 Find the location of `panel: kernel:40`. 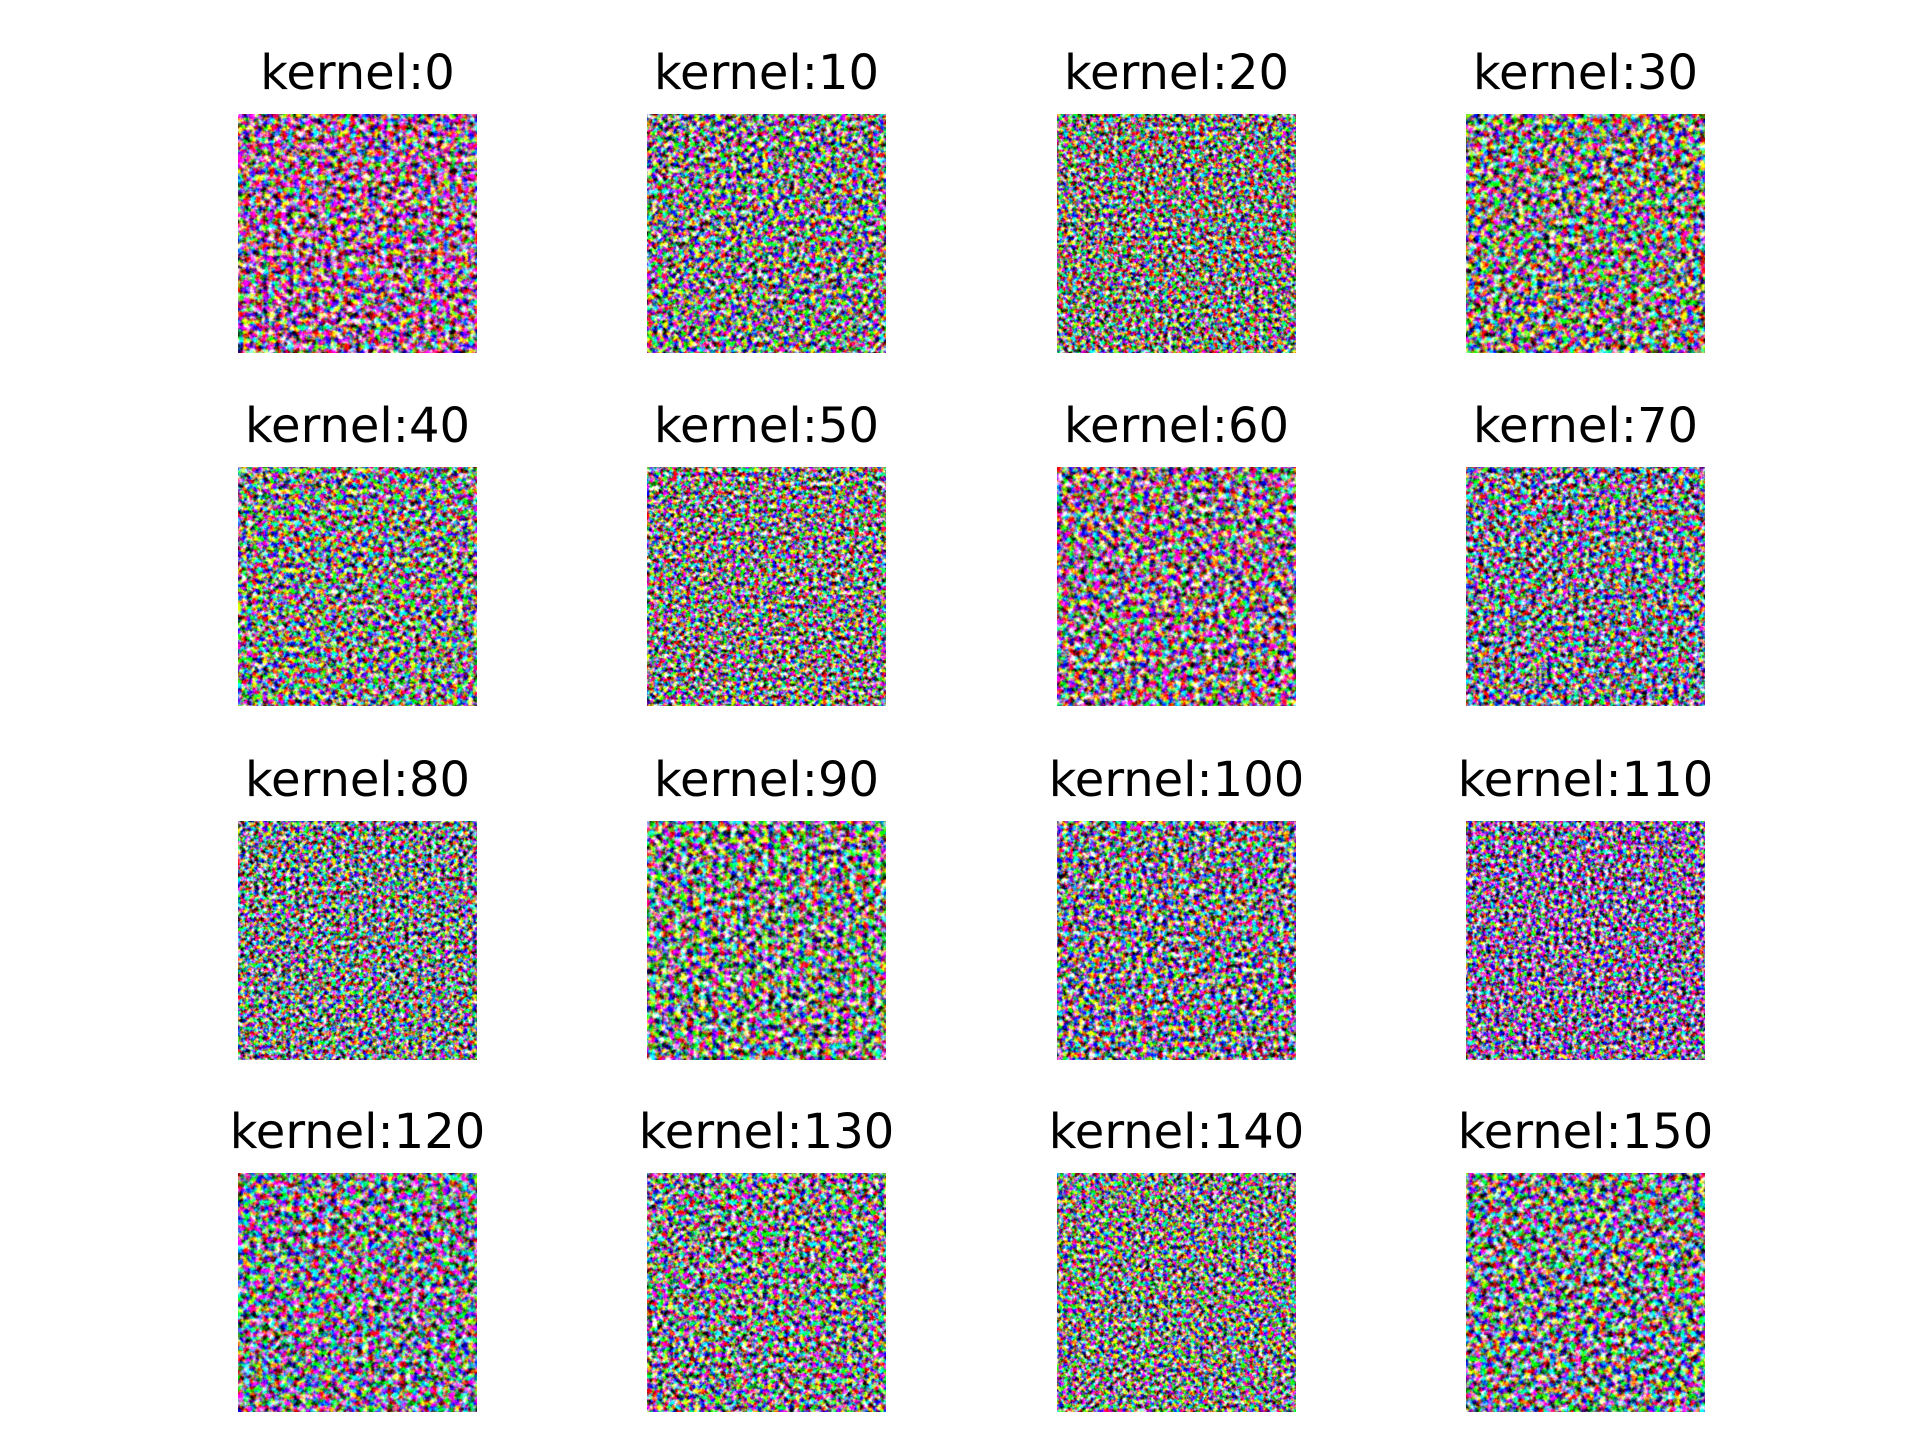

panel: kernel:40 is located at coordinates (357, 552).